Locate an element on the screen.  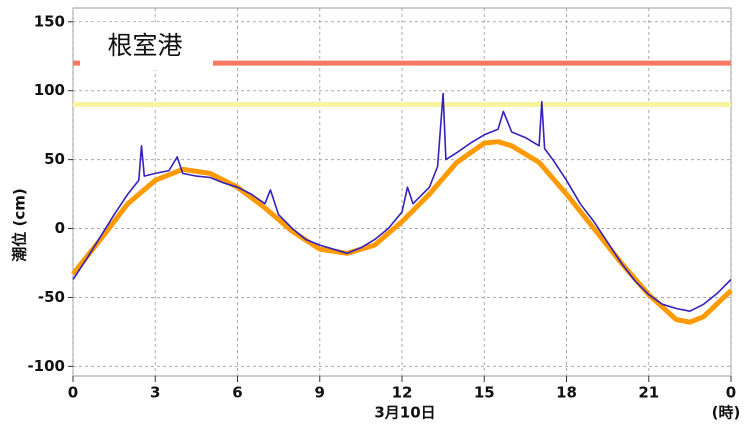
x-tick-label: 15 is located at coordinates (484, 393).